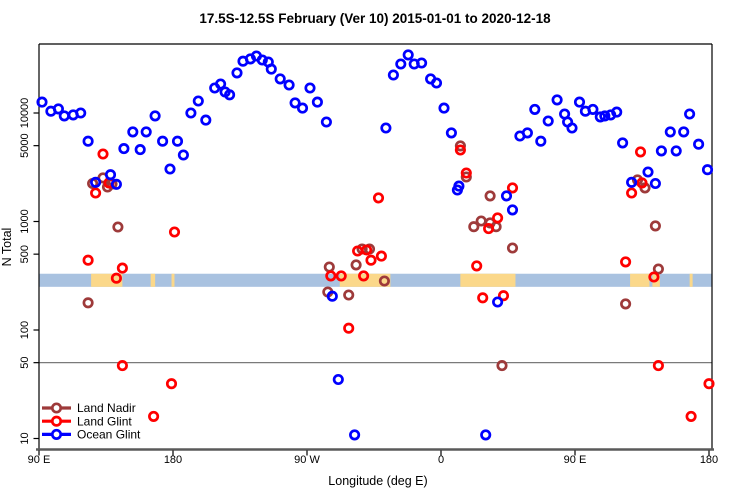 This screenshot has height=500, width=750. Describe the element at coordinates (709, 460) in the screenshot. I see `x-tick-label: 180` at that location.